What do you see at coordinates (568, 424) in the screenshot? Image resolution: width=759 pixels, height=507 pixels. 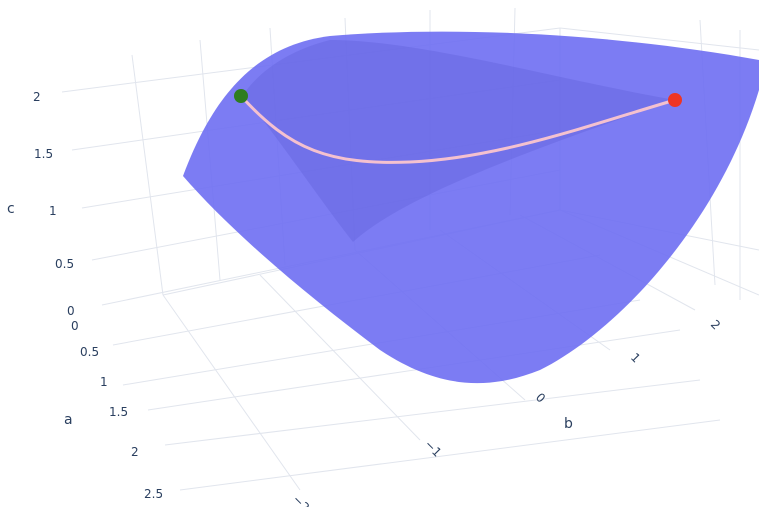 I see `b-axis-title: b` at bounding box center [568, 424].